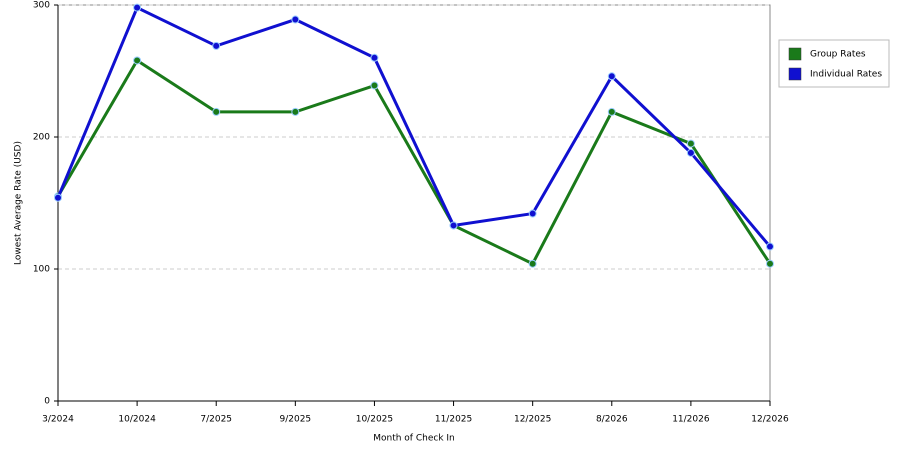 The image size is (900, 450). Describe the element at coordinates (137, 420) in the screenshot. I see `x-tick-label: 10/2024` at that location.